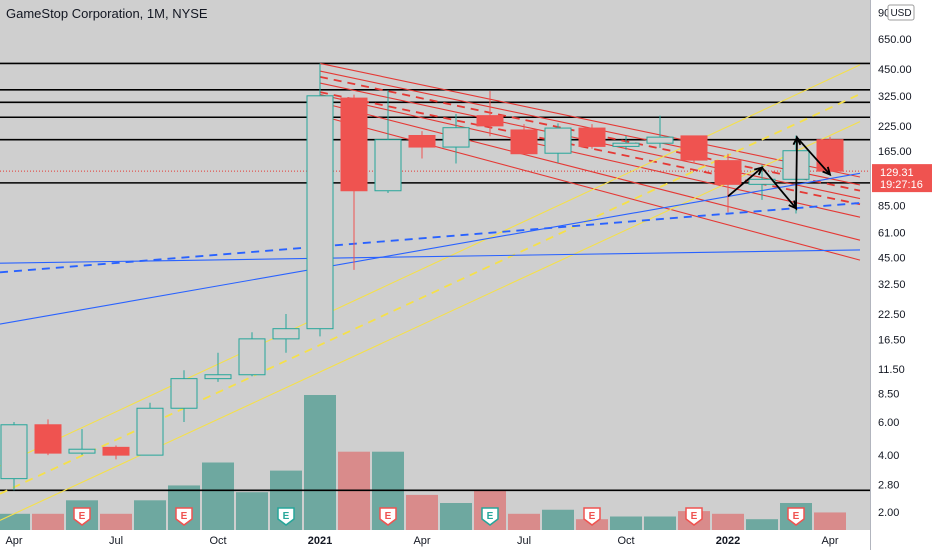 The image size is (932, 550). I want to click on price-tick-label: 45.00, so click(892, 258).